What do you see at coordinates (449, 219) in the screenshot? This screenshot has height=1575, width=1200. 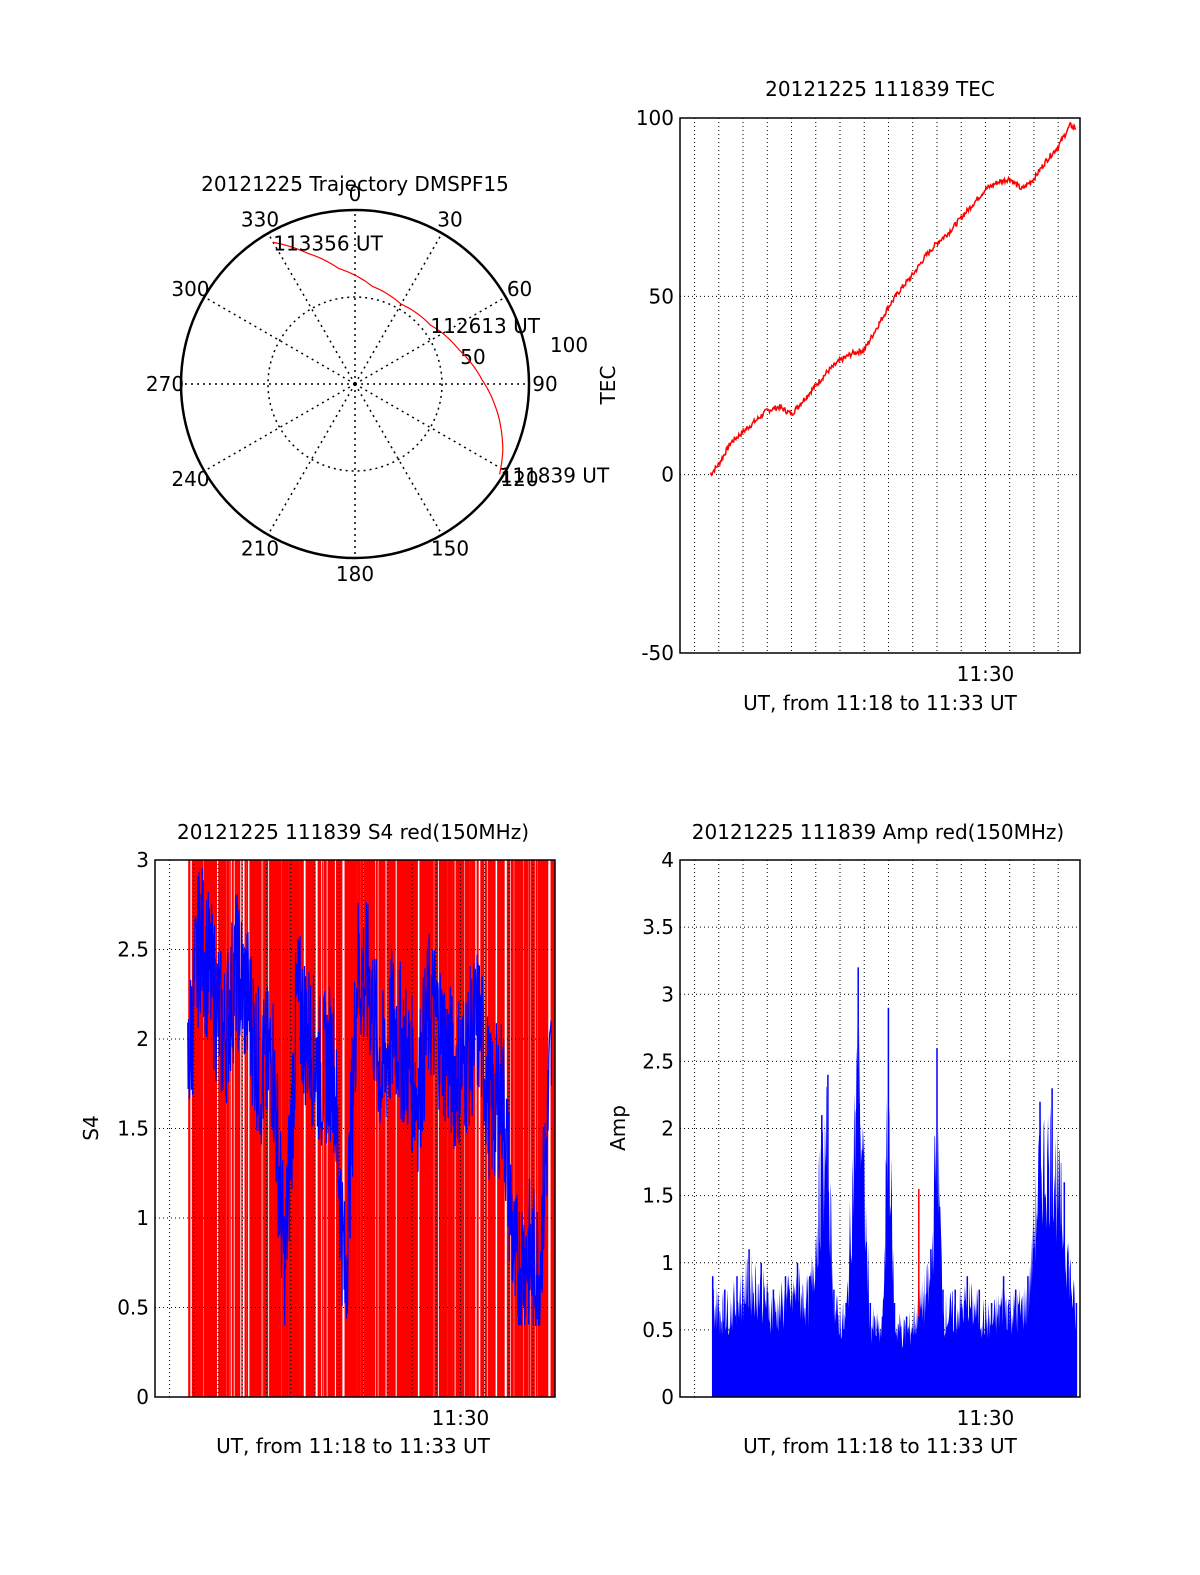 I see `polar-angle-label: 30` at bounding box center [449, 219].